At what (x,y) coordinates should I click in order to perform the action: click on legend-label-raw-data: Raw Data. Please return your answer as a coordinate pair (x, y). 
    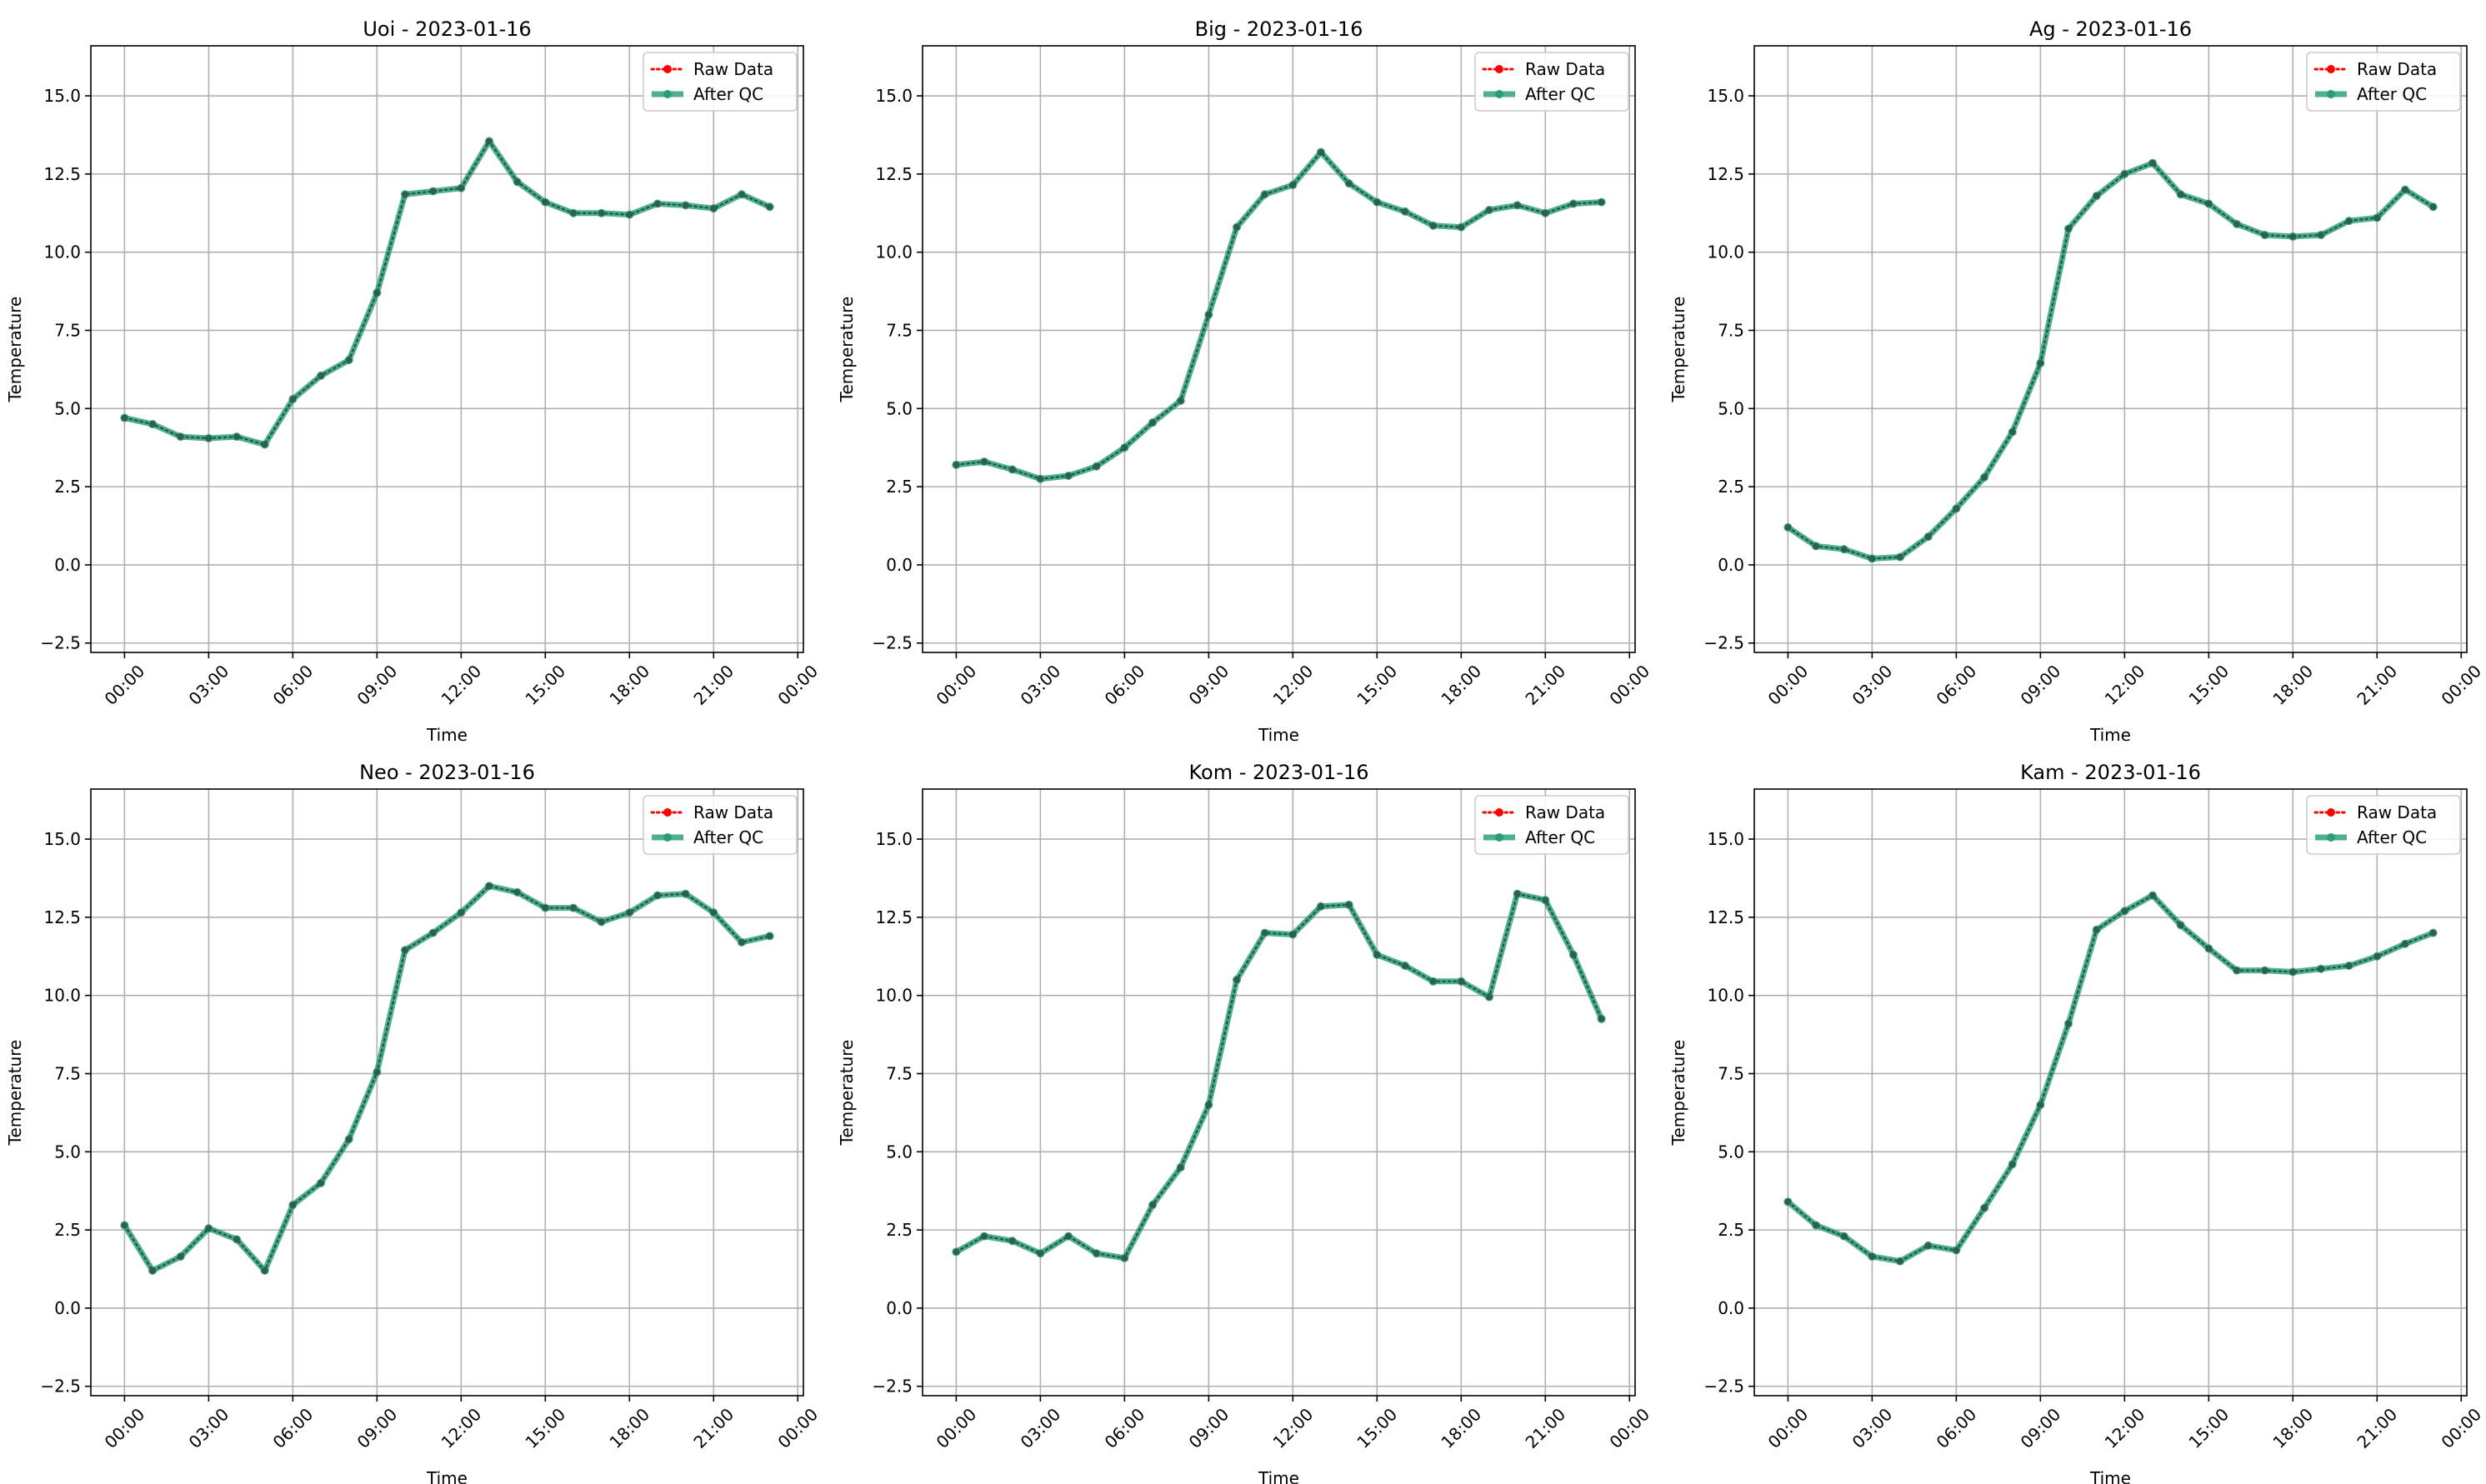
    Looking at the image, I should click on (2397, 812).